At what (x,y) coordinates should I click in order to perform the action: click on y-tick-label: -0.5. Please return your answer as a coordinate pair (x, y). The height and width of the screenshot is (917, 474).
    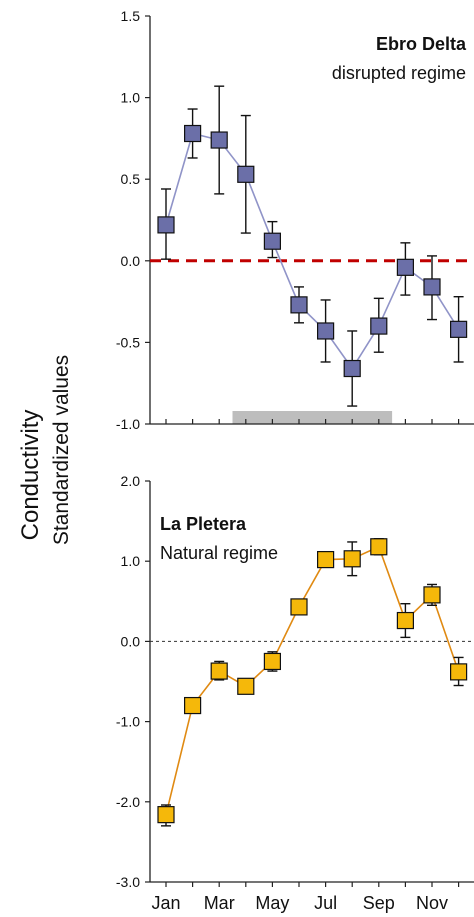
    Looking at the image, I should click on (128, 342).